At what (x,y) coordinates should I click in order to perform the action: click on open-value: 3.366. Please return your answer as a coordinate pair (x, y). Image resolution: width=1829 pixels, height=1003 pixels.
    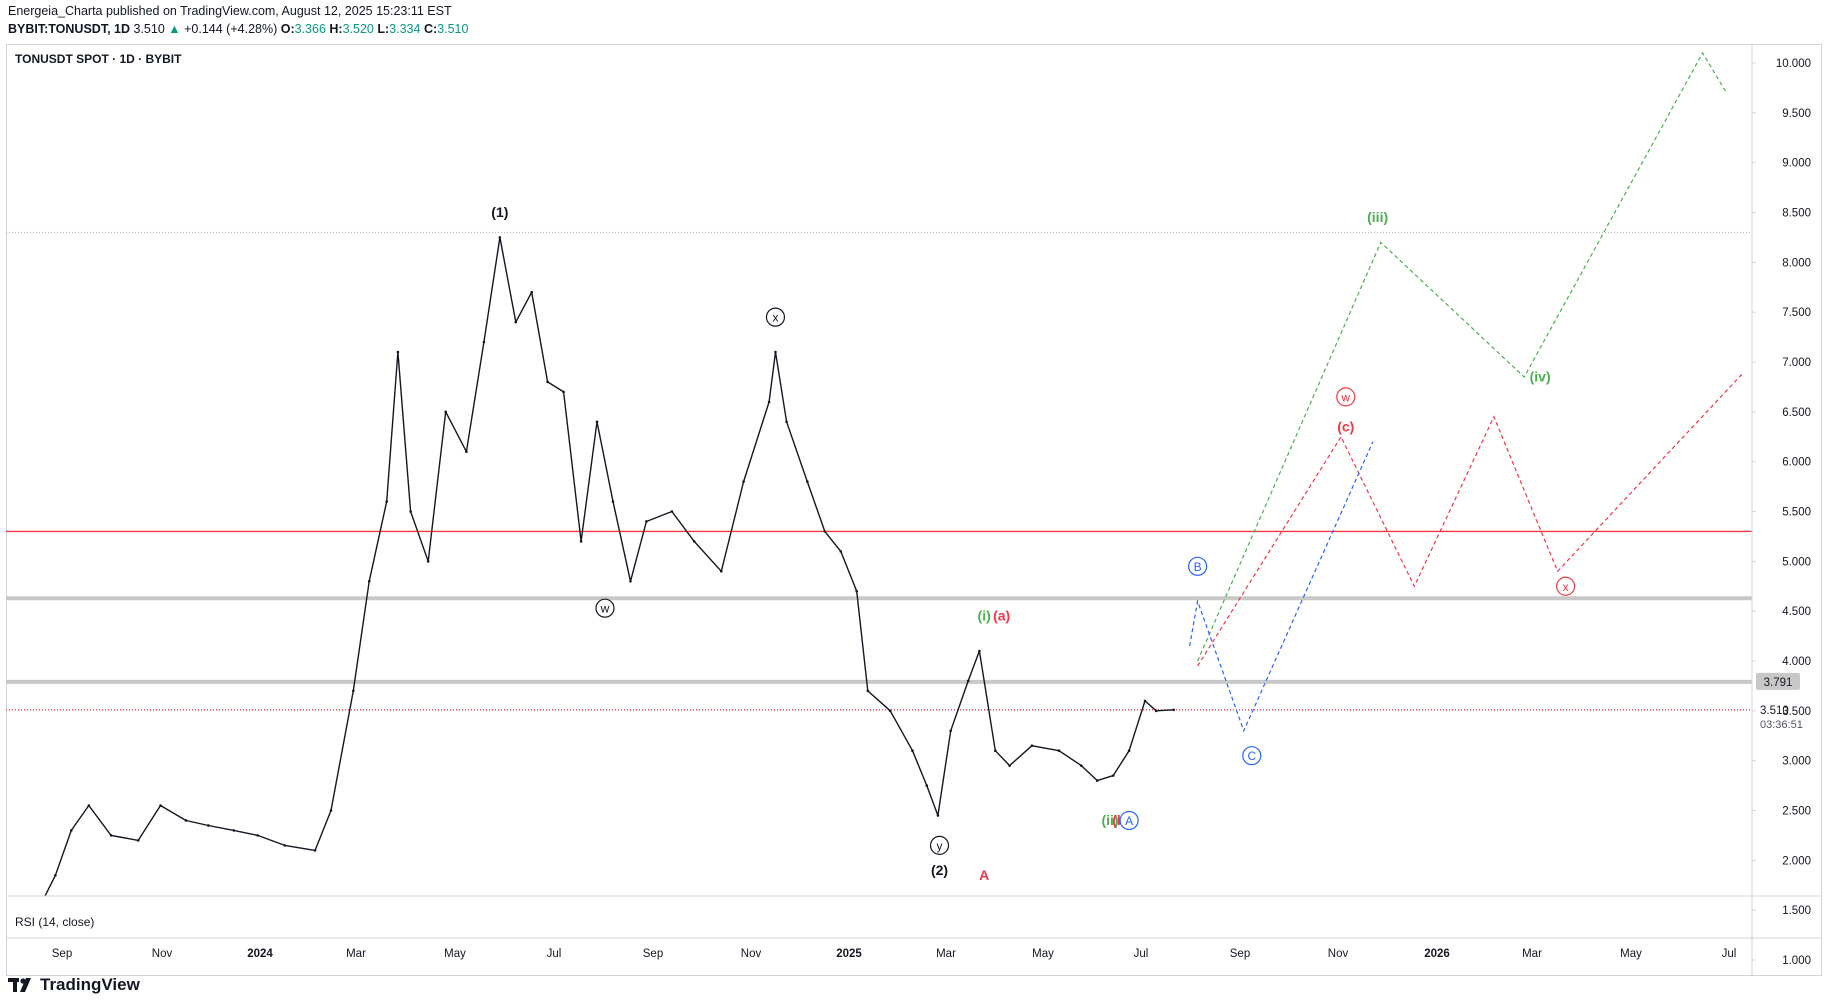
    Looking at the image, I should click on (310, 29).